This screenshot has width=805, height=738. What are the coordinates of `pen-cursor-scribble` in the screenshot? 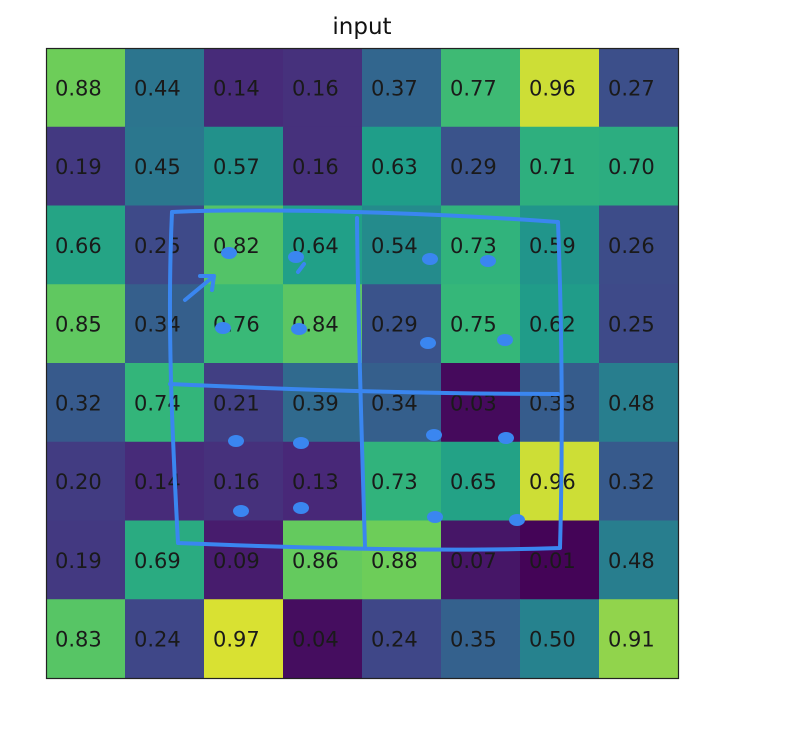 It's located at (301, 268).